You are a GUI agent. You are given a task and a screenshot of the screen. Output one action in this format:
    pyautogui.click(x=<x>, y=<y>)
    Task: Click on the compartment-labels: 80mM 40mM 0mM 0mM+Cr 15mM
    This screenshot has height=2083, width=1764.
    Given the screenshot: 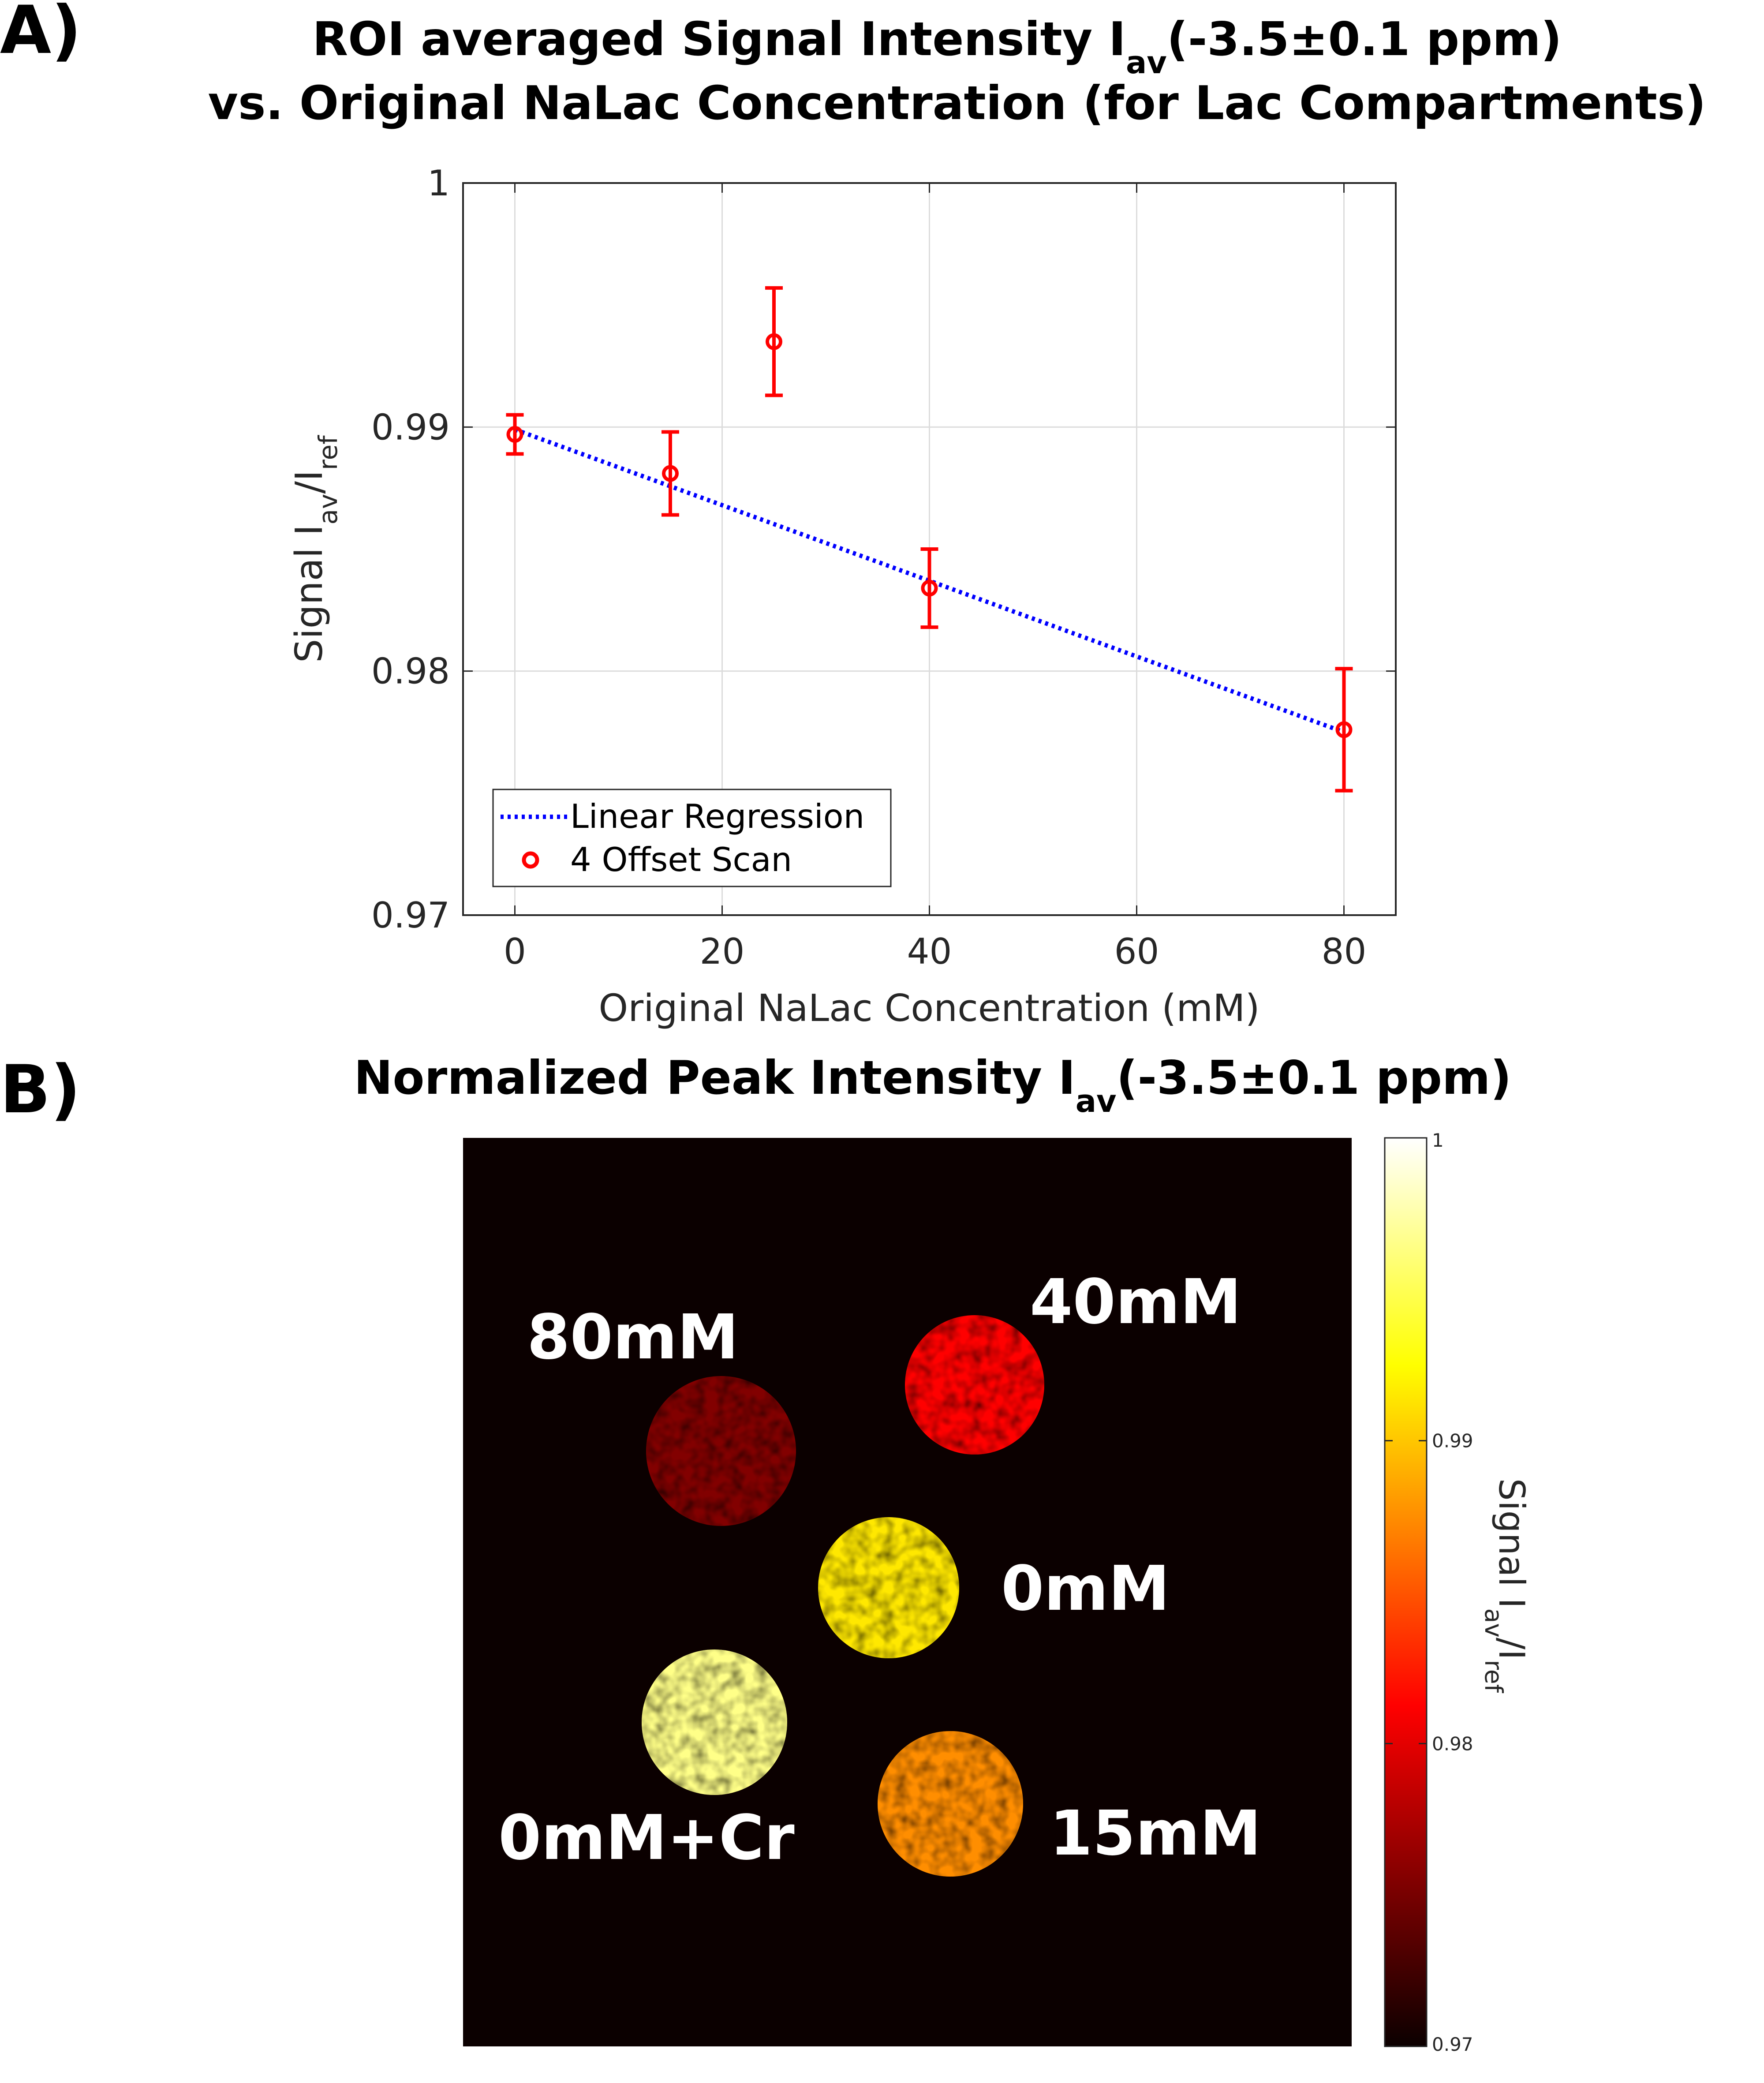 What is the action you would take?
    pyautogui.click(x=879, y=1570)
    